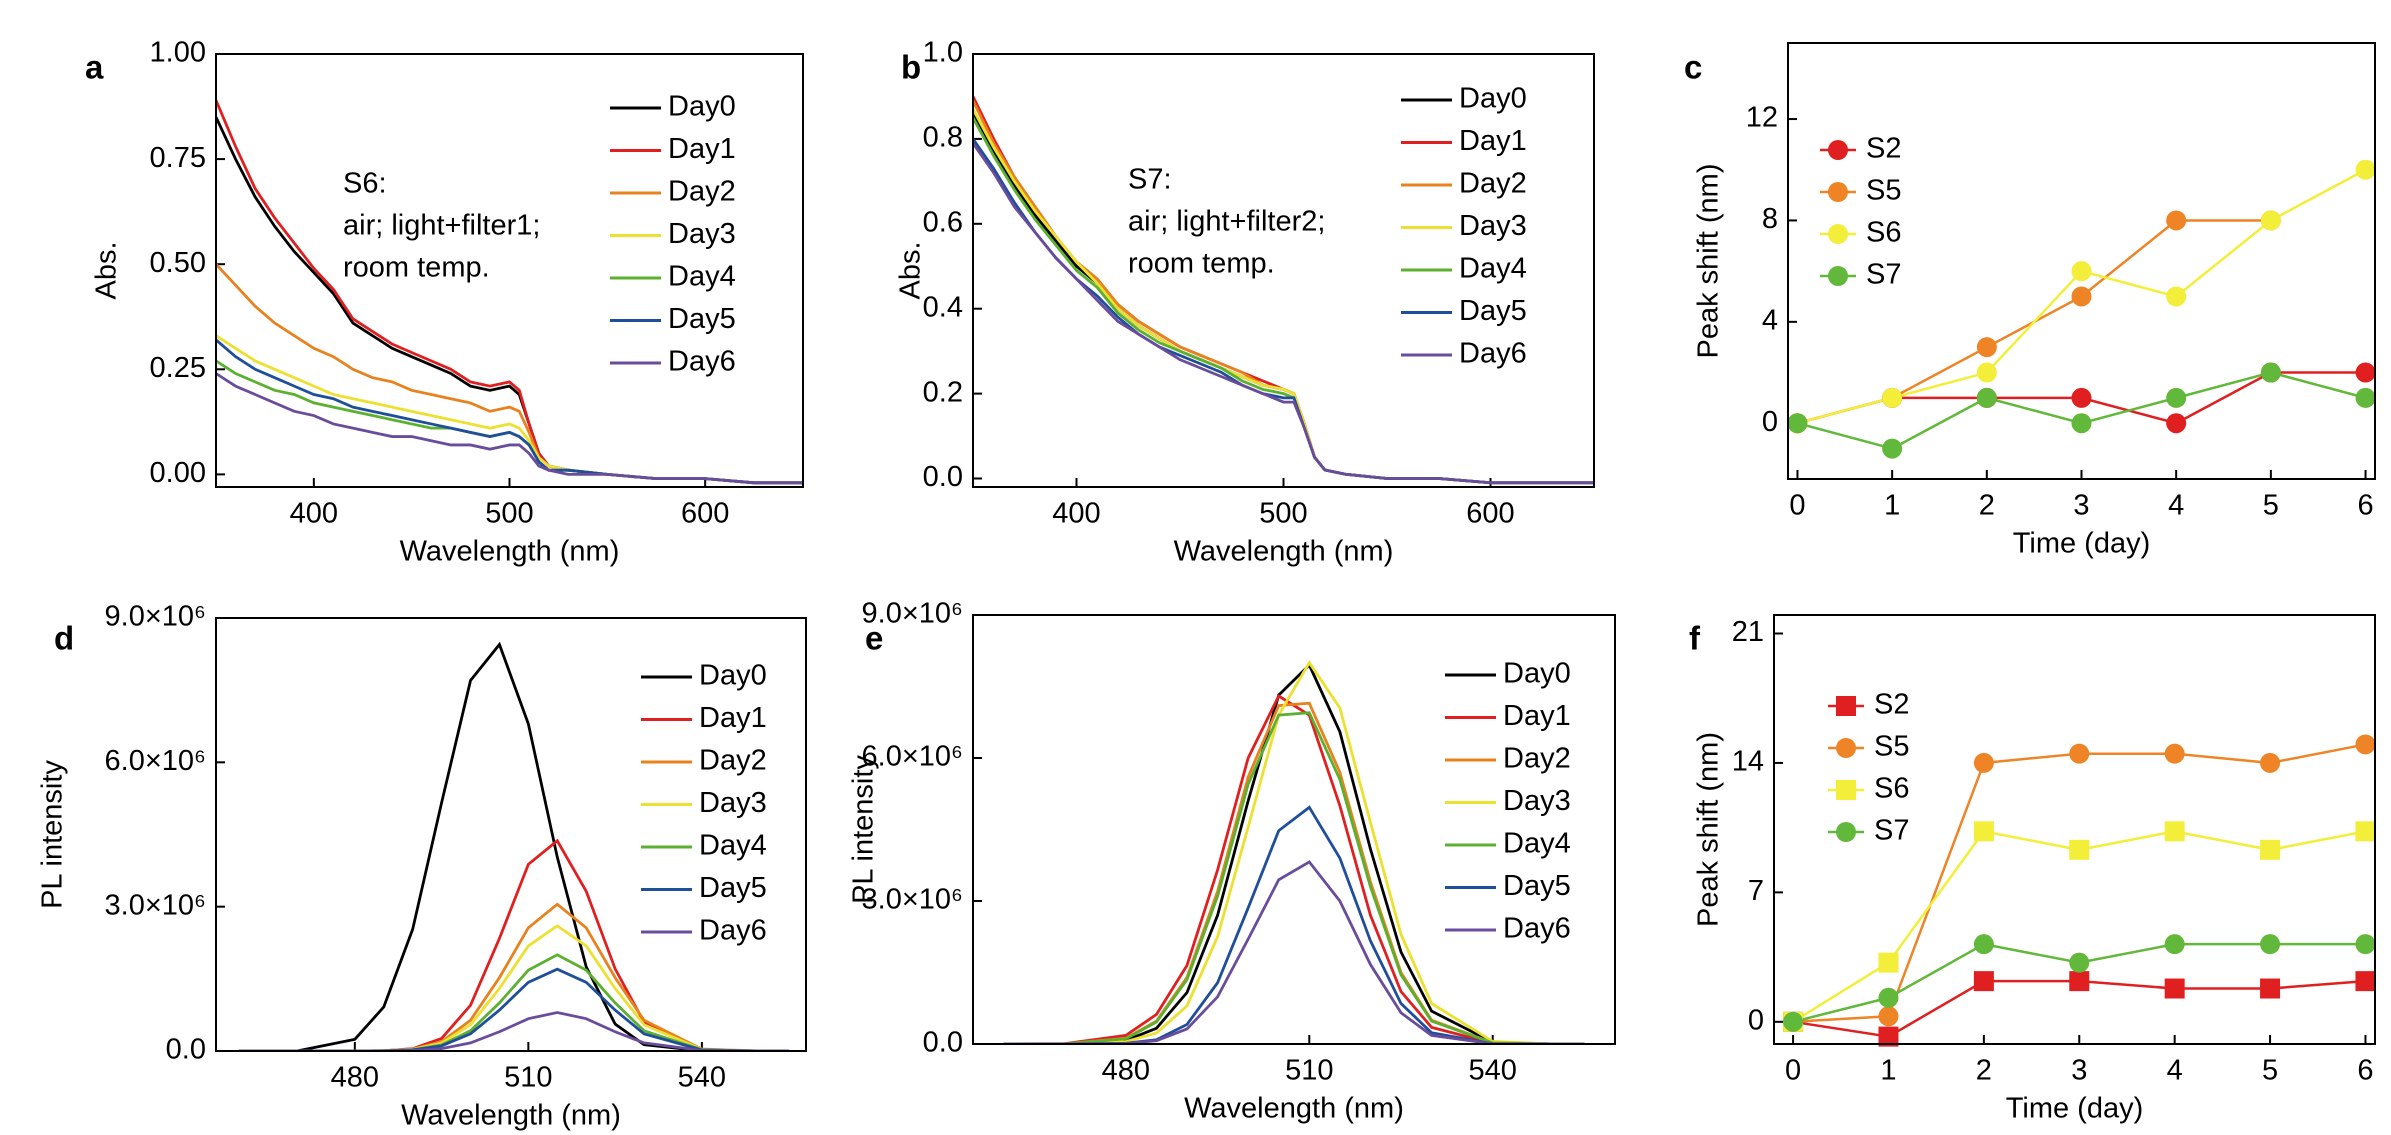 Image resolution: width=2391 pixels, height=1135 pixels. What do you see at coordinates (1987, 506) in the screenshot?
I see `x-tick-label: 2` at bounding box center [1987, 506].